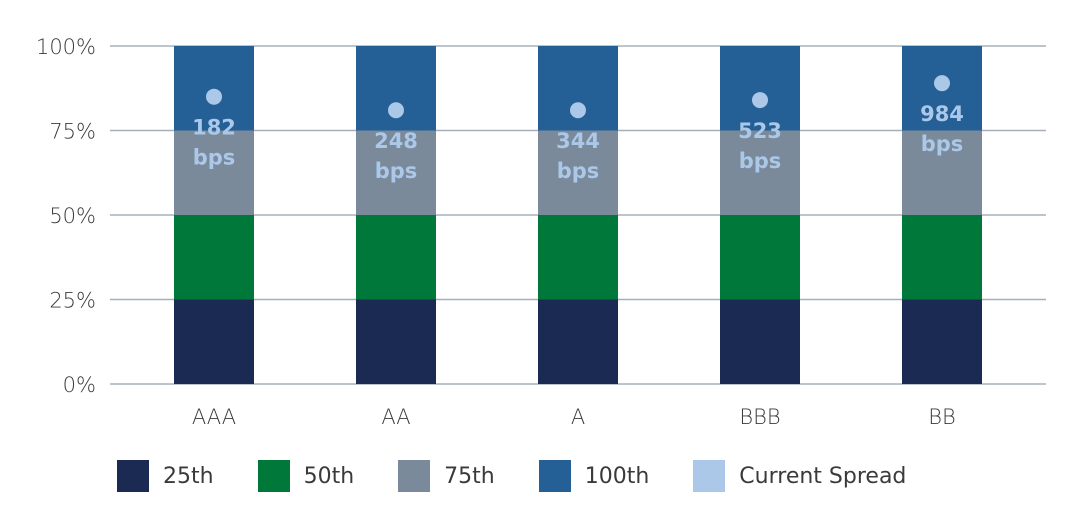  I want to click on legend-label: 75th, so click(469, 476).